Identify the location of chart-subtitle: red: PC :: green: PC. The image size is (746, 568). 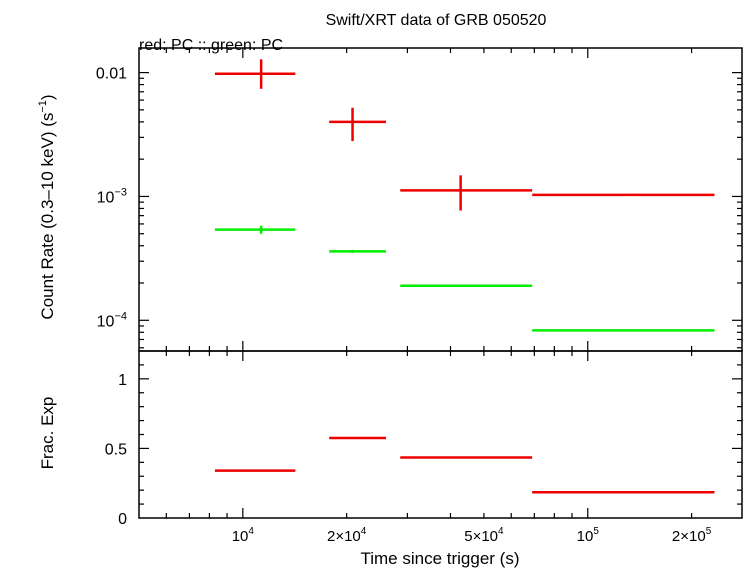
(211, 45).